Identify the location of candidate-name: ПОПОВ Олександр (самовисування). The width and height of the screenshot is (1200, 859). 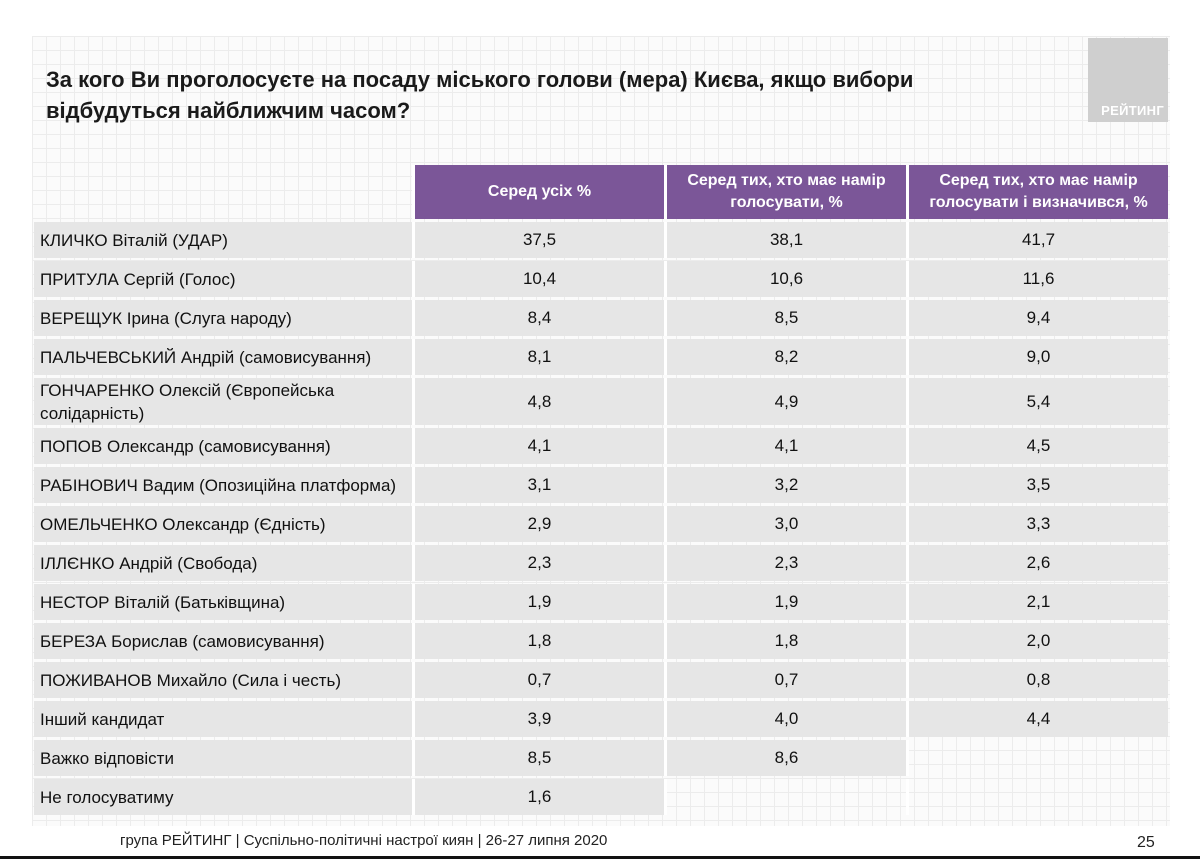
(223, 446).